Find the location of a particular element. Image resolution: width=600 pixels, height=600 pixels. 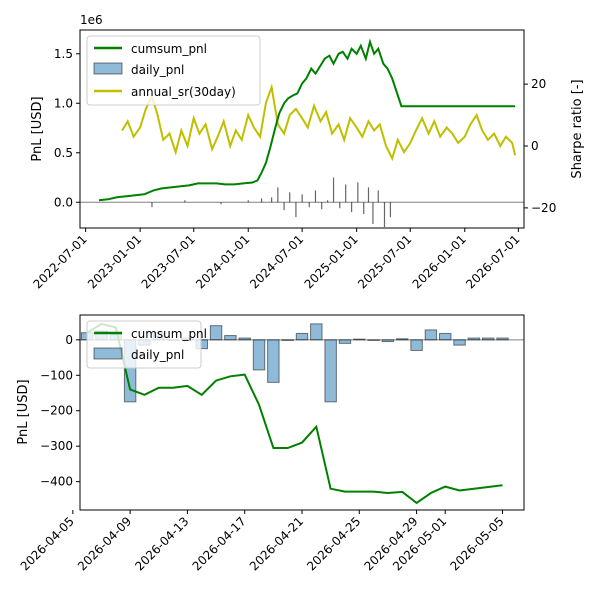

top-ylabel: PnL [USD] is located at coordinates (37, 128).